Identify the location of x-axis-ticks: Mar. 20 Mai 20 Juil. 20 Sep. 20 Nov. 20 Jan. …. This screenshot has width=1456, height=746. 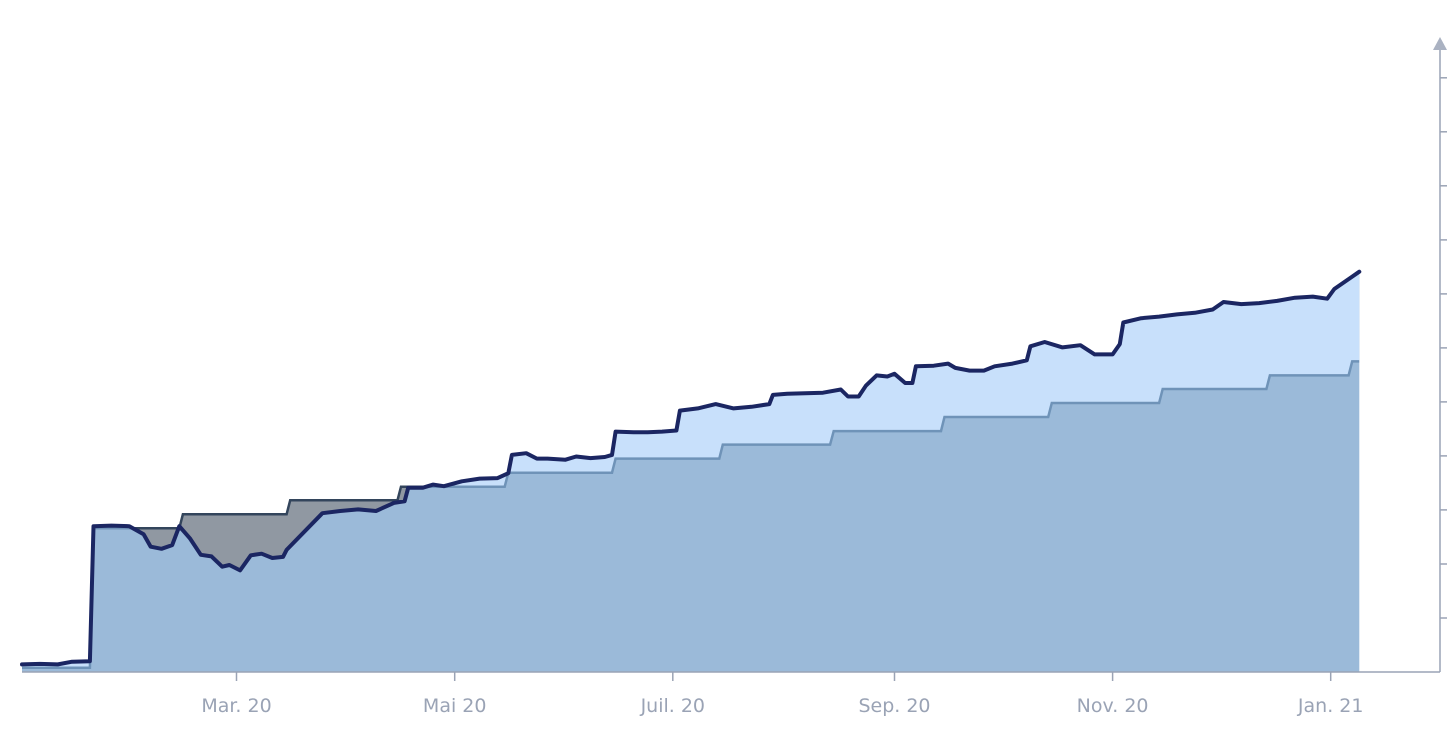
(782, 694).